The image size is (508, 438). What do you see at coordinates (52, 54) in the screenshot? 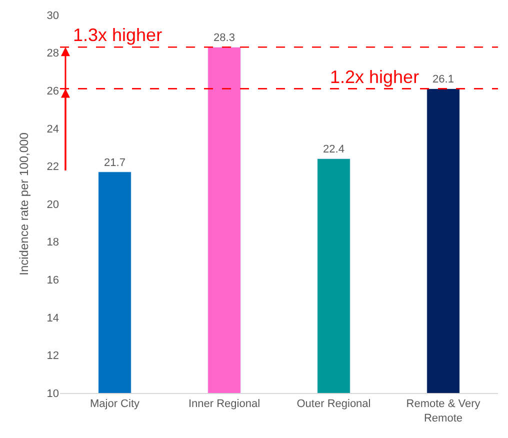
I see `y-tick-label: 28` at bounding box center [52, 54].